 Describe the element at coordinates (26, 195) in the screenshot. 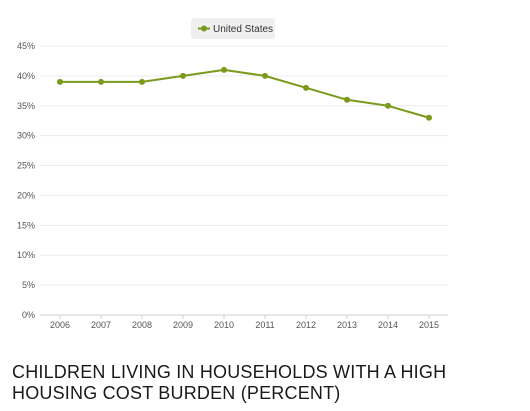

I see `y-tick-label: 20%` at that location.